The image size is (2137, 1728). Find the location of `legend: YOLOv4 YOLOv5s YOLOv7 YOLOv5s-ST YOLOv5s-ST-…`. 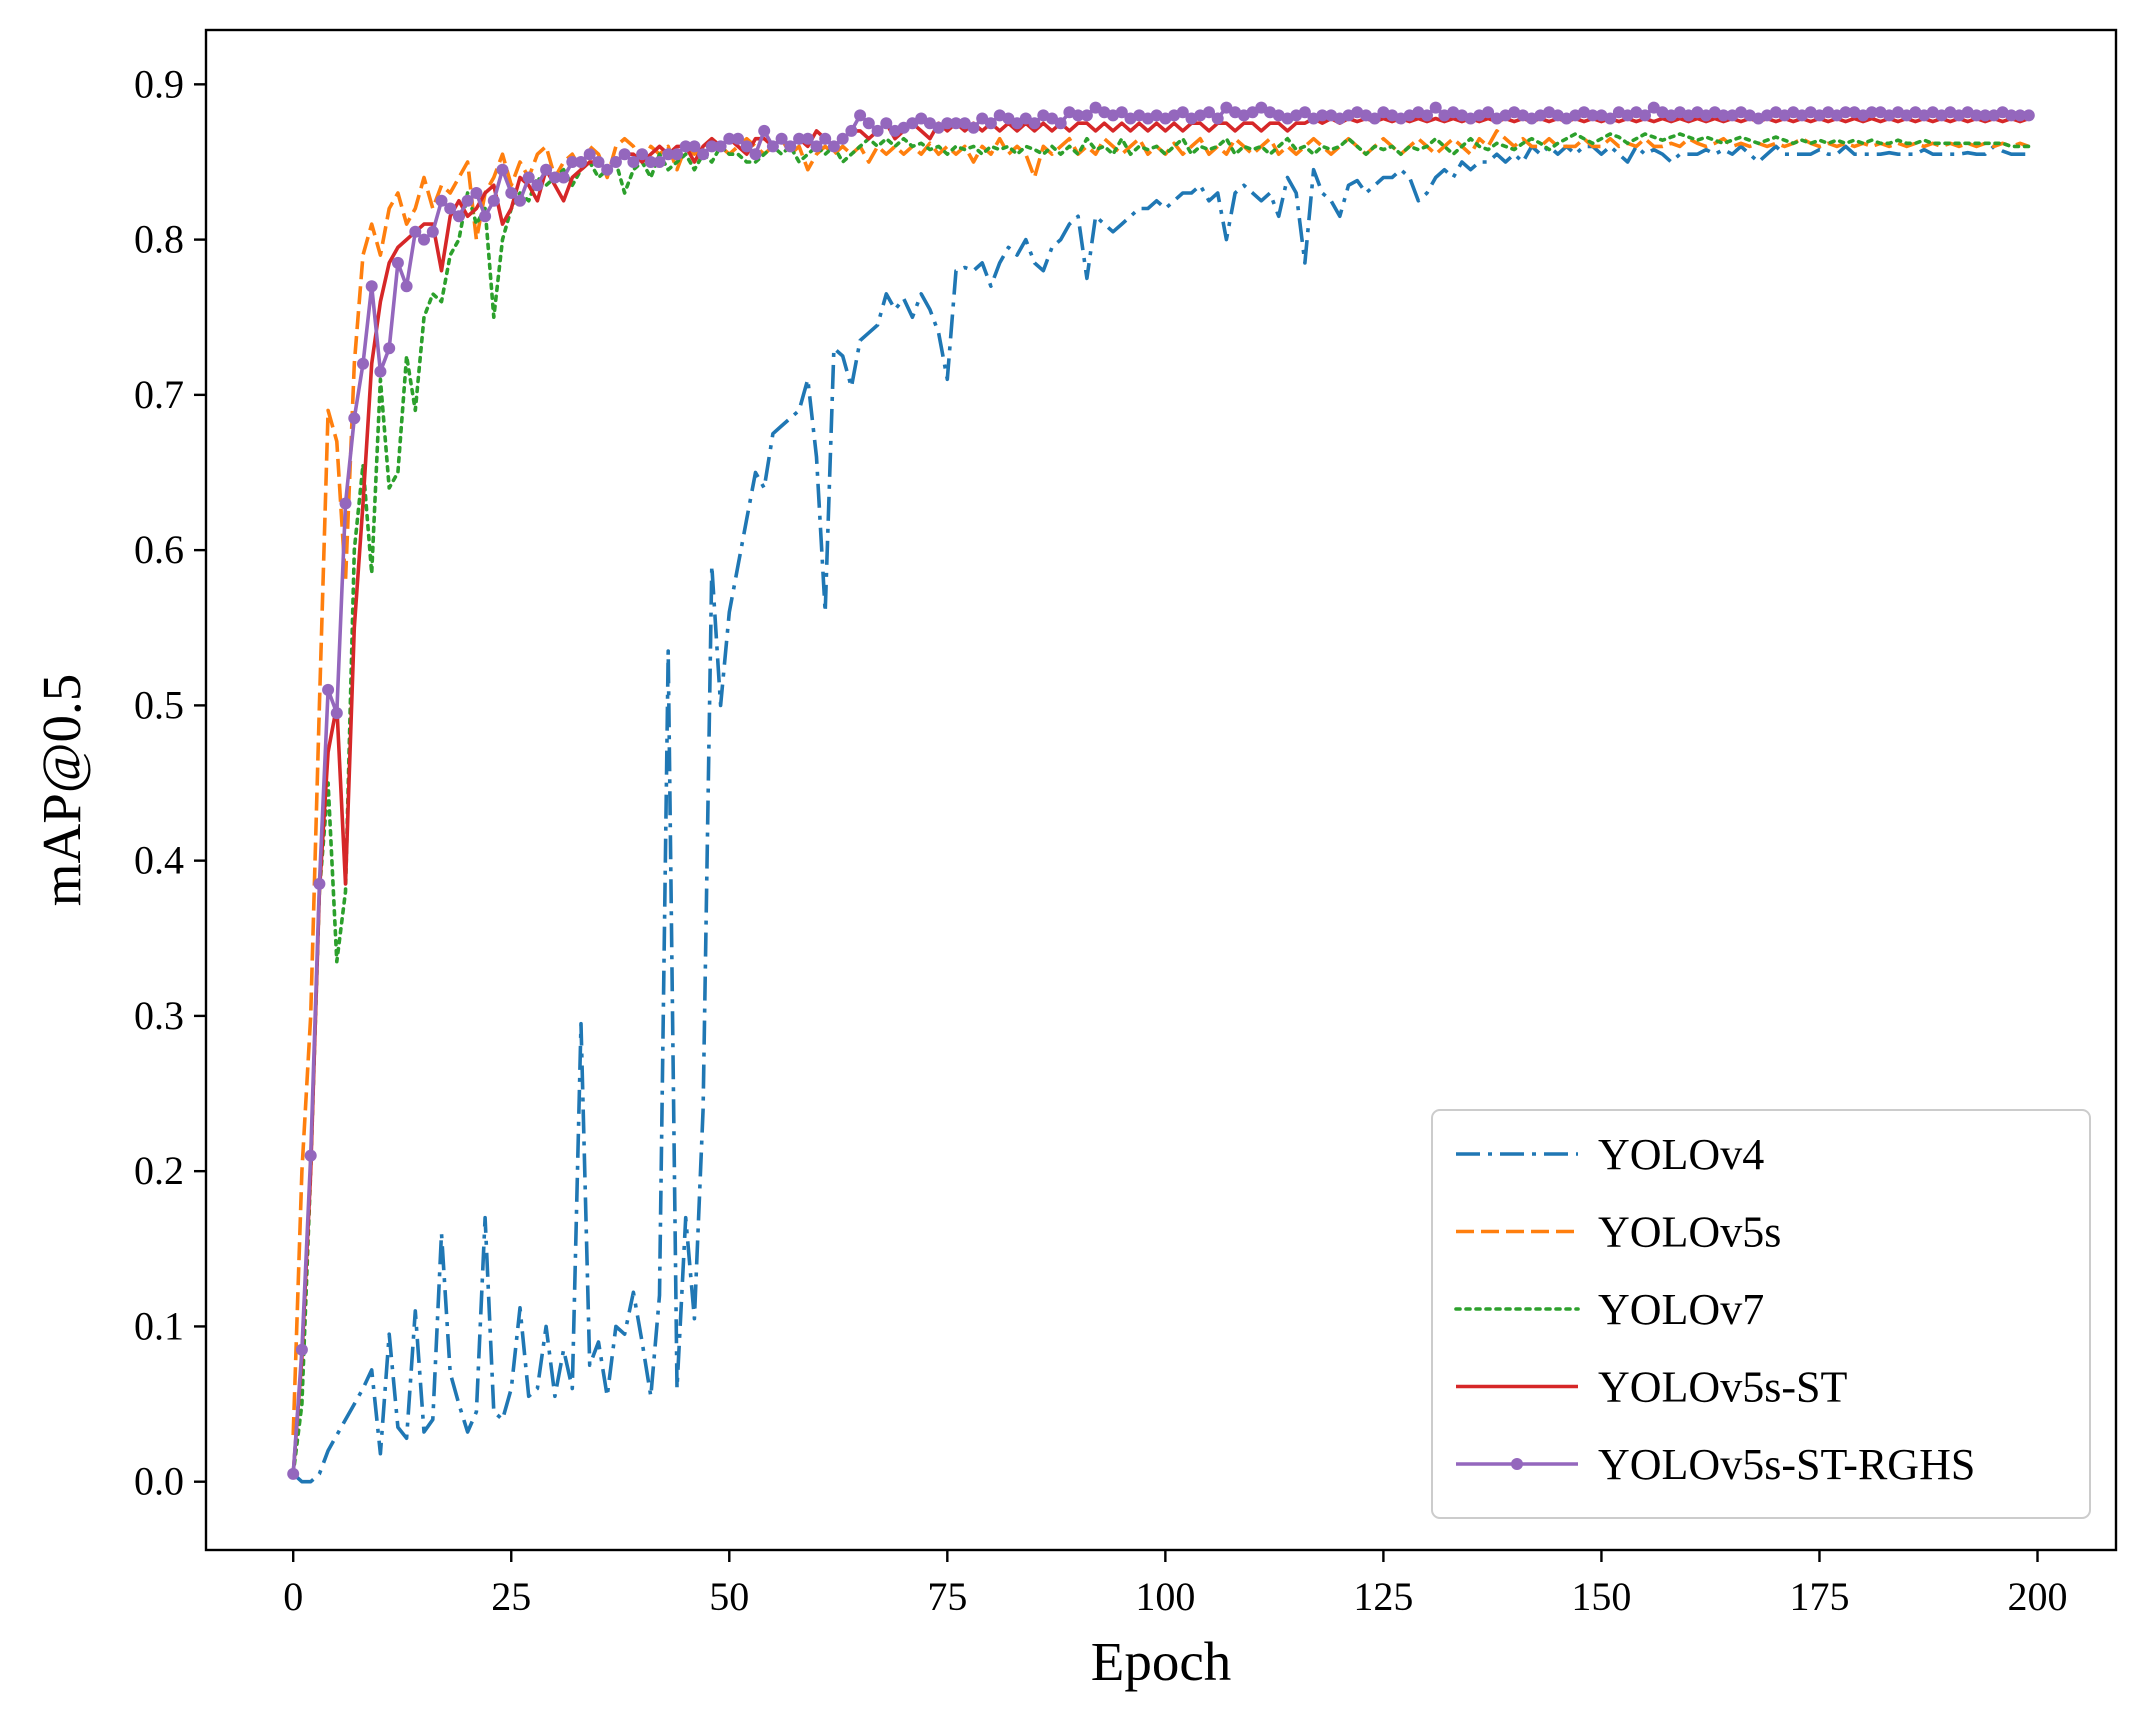

legend: YOLOv4 YOLOv5s YOLOv7 YOLOv5s-ST YOLOv5s-ST-… is located at coordinates (1761, 1314).